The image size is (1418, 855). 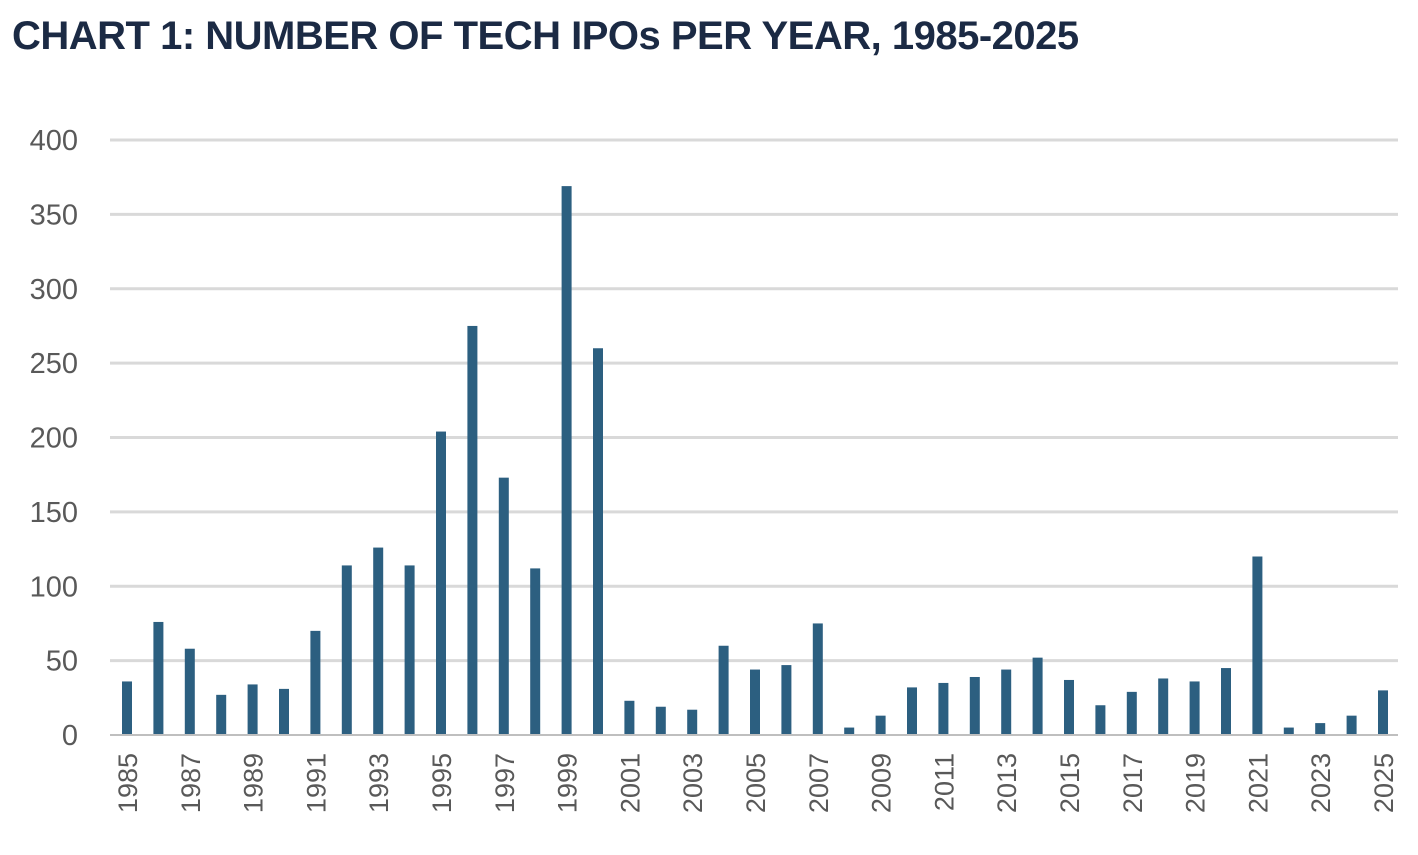 What do you see at coordinates (54, 290) in the screenshot?
I see `y-tick-label: 300` at bounding box center [54, 290].